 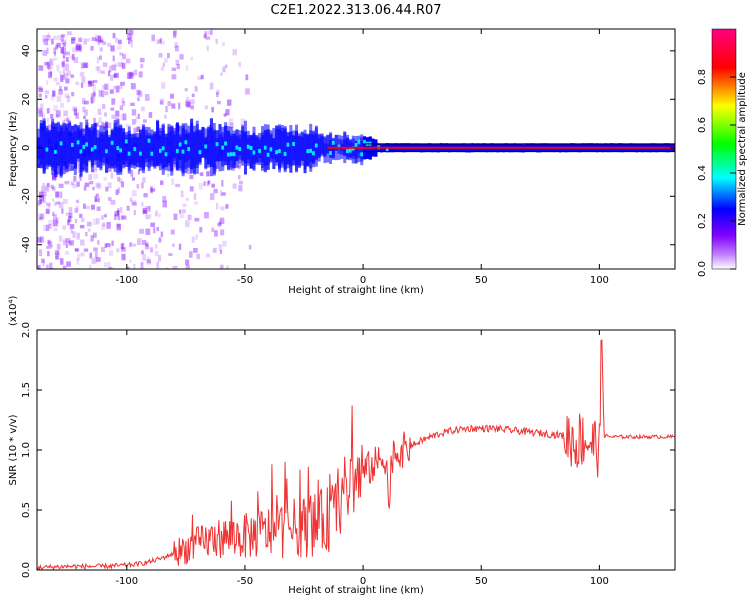 What do you see at coordinates (356, 290) in the screenshot?
I see `spectrogram-x-label: Height of straight line (km)` at bounding box center [356, 290].